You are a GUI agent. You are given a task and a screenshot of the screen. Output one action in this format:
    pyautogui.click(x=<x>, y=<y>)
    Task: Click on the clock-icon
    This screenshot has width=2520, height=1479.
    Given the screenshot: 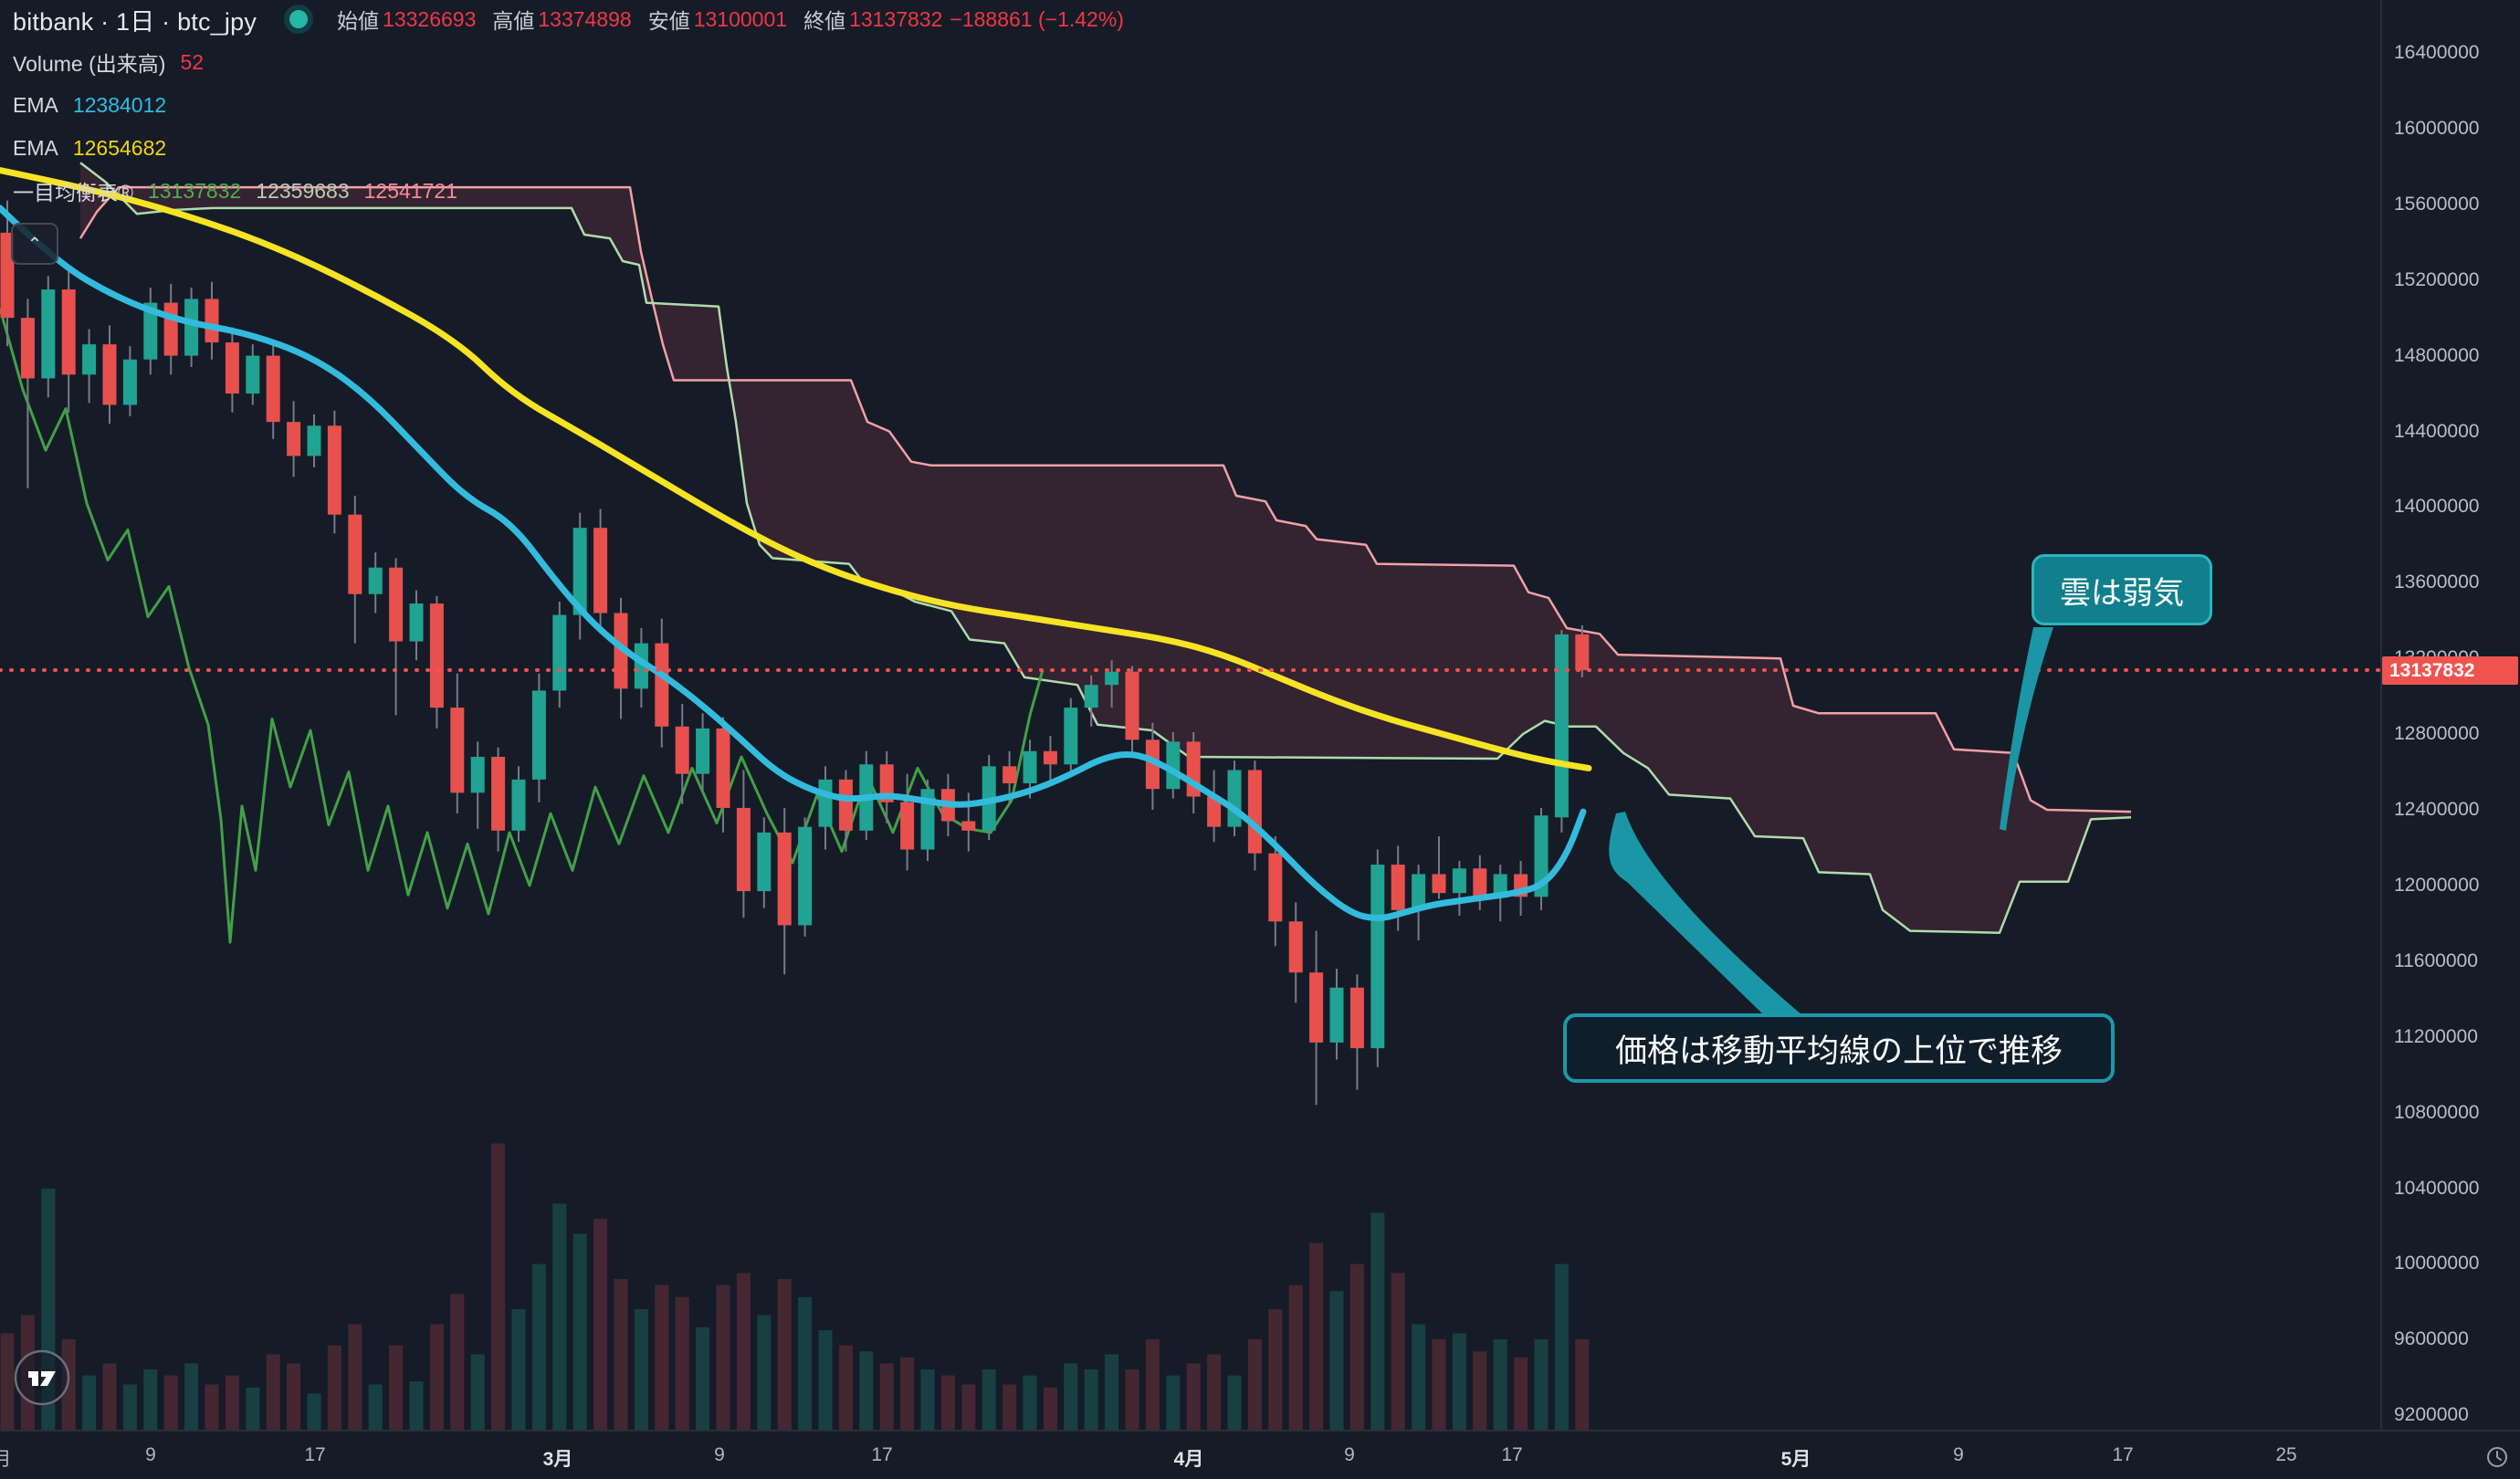 What is the action you would take?
    pyautogui.click(x=2497, y=1457)
    